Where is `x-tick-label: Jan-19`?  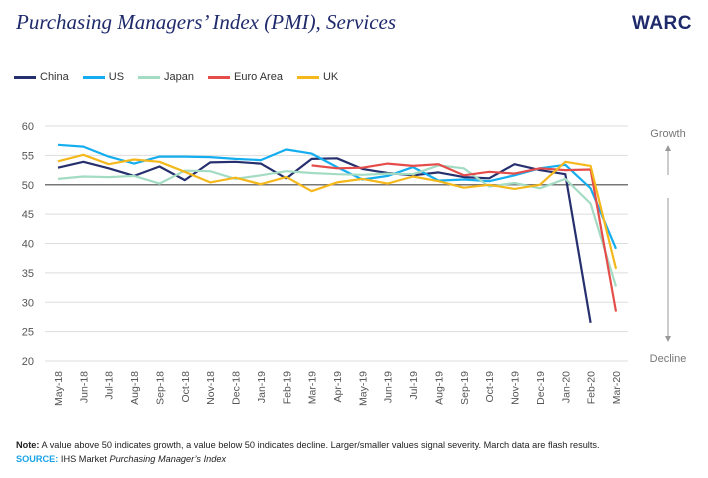
x-tick-label: Jan-19 is located at coordinates (262, 387).